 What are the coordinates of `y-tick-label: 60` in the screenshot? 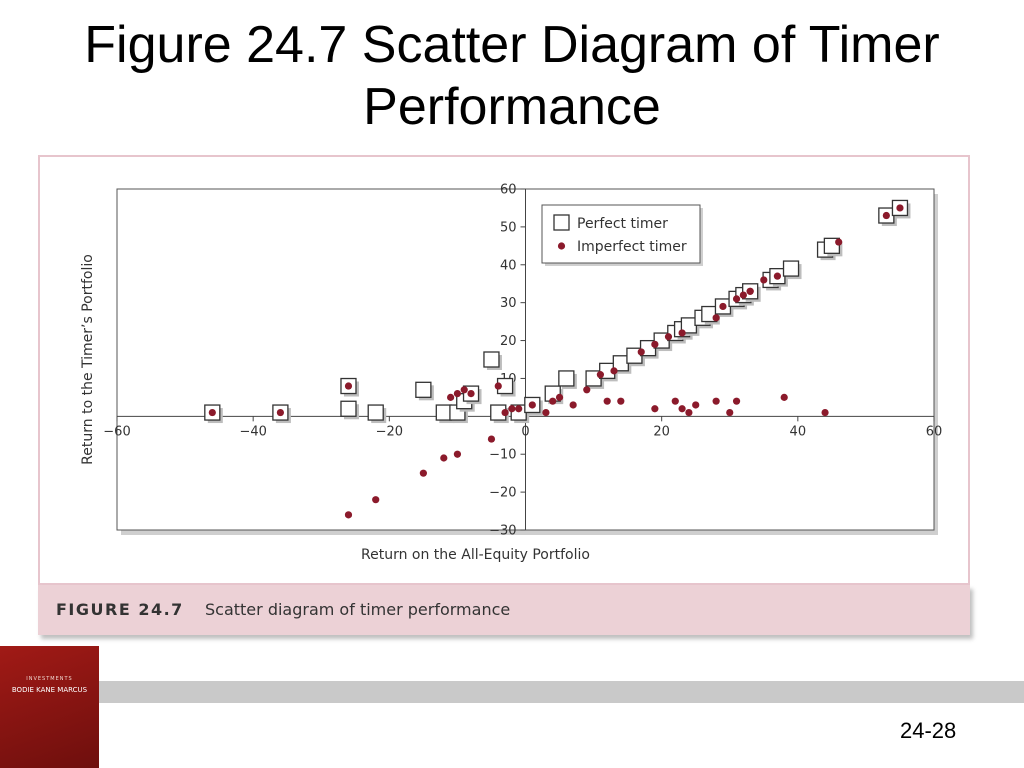 It's located at (508, 190).